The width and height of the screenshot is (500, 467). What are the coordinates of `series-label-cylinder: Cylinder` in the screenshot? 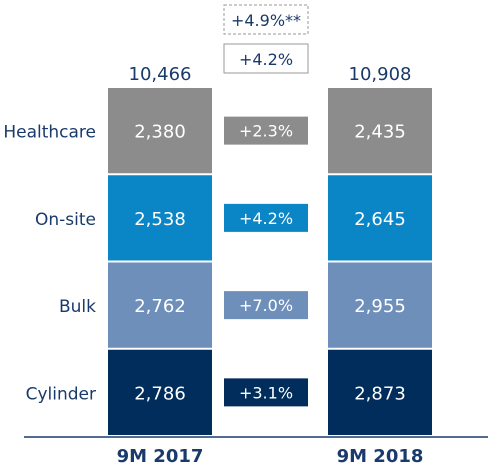 It's located at (61, 394).